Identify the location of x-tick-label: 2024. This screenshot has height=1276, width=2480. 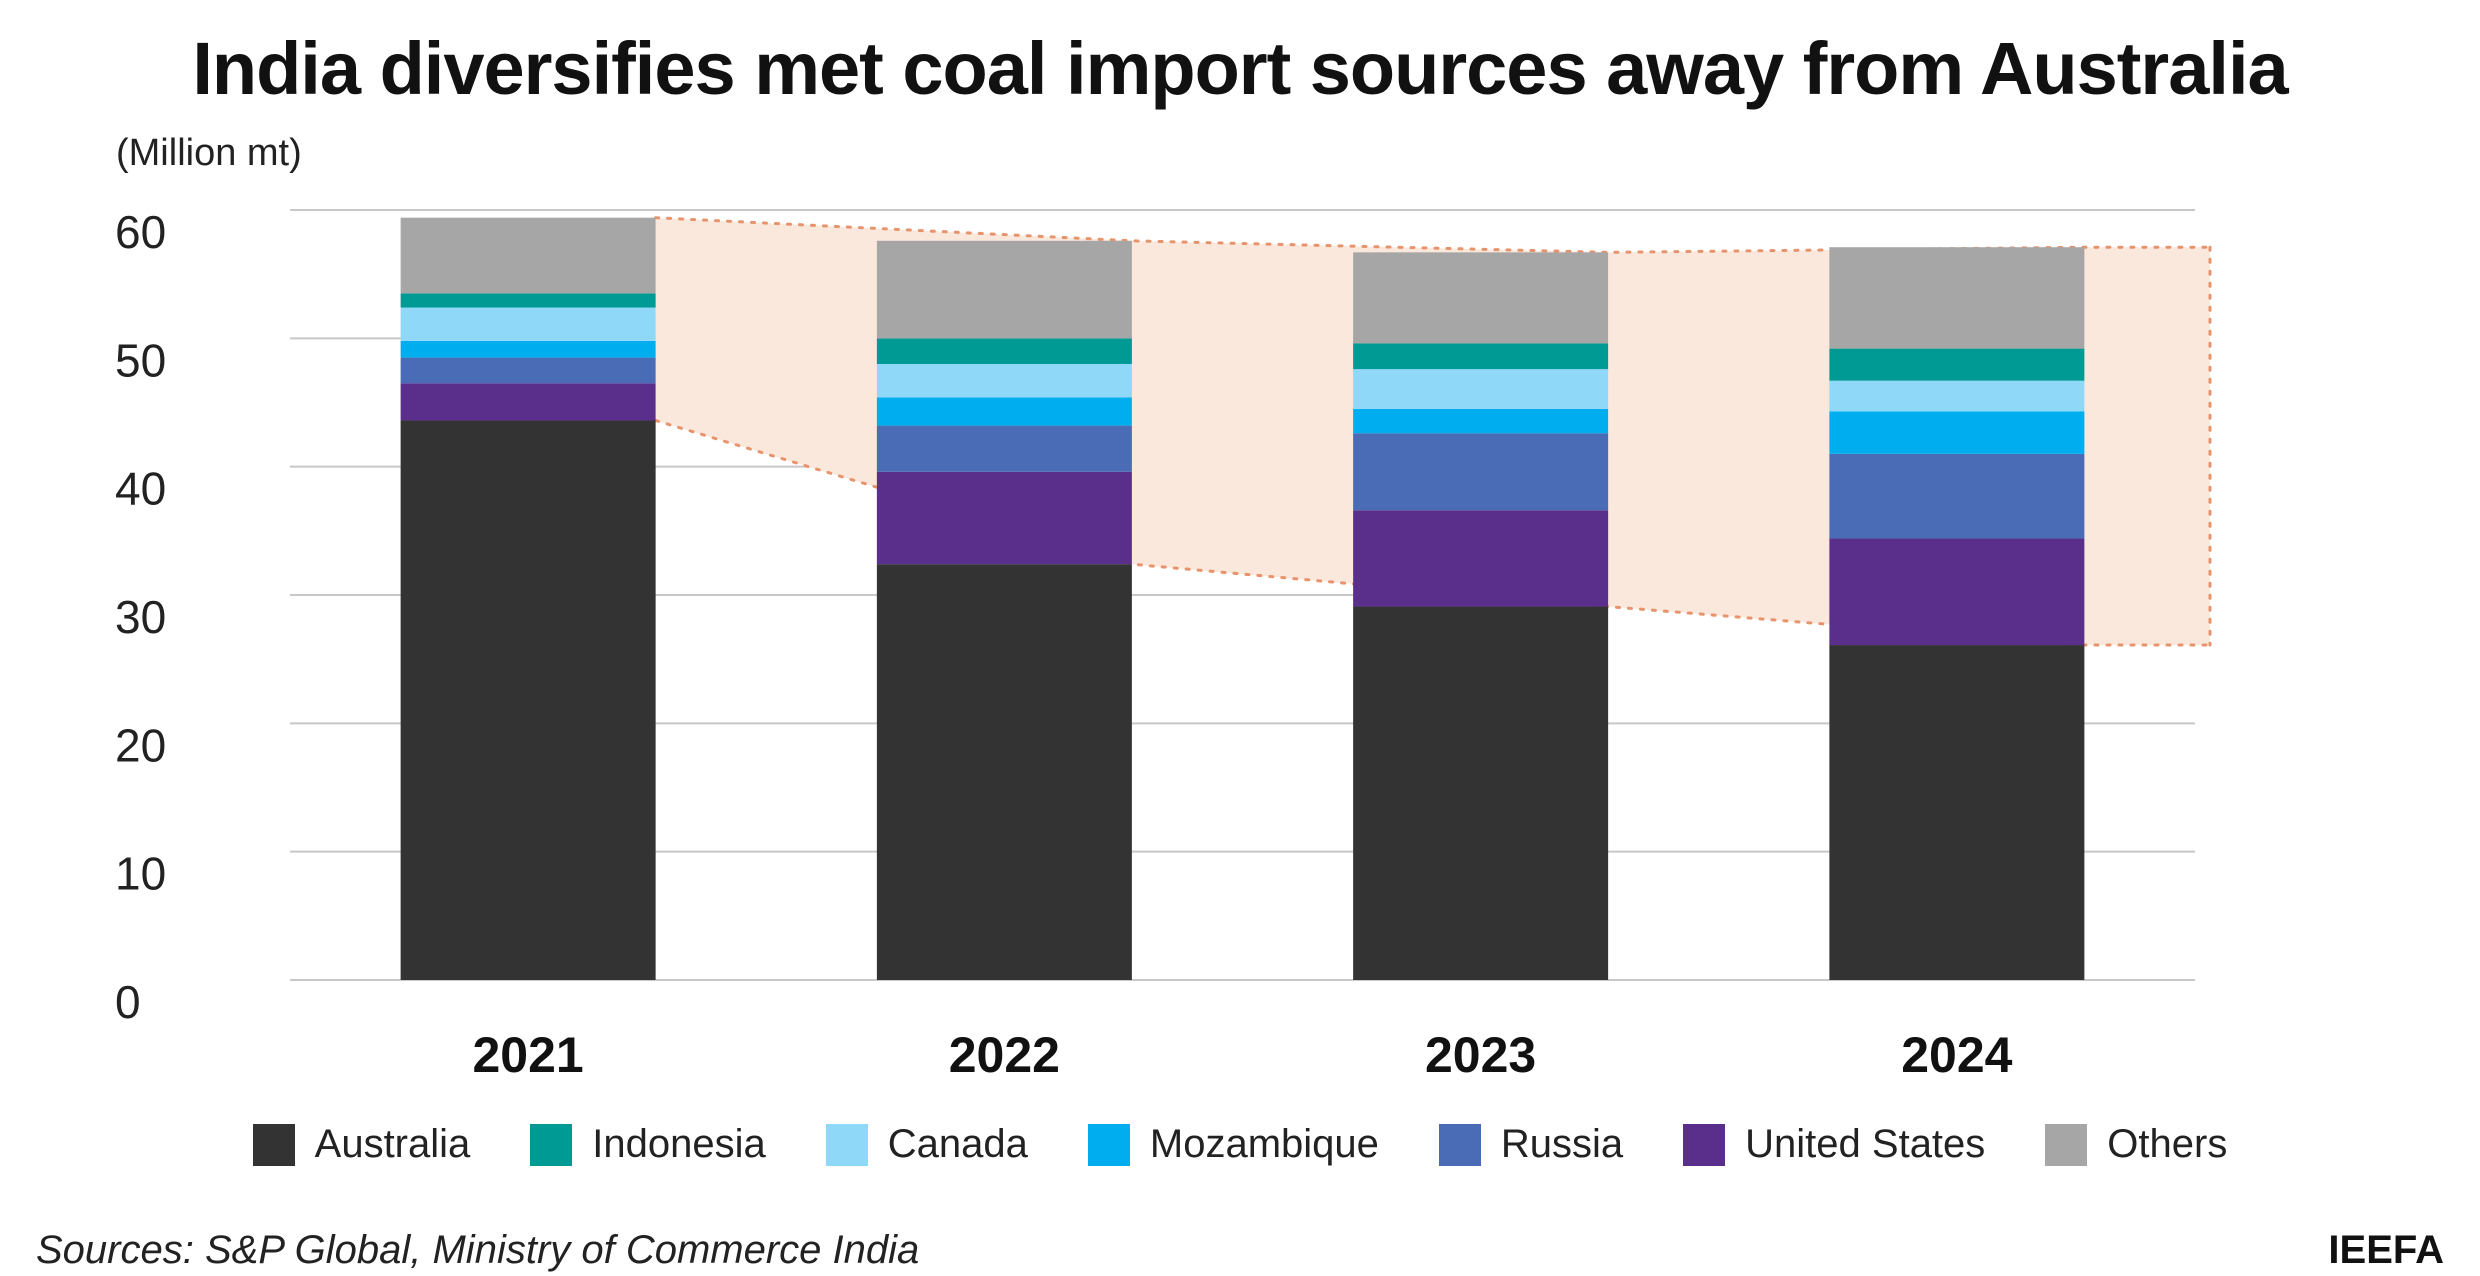
(1956, 1055).